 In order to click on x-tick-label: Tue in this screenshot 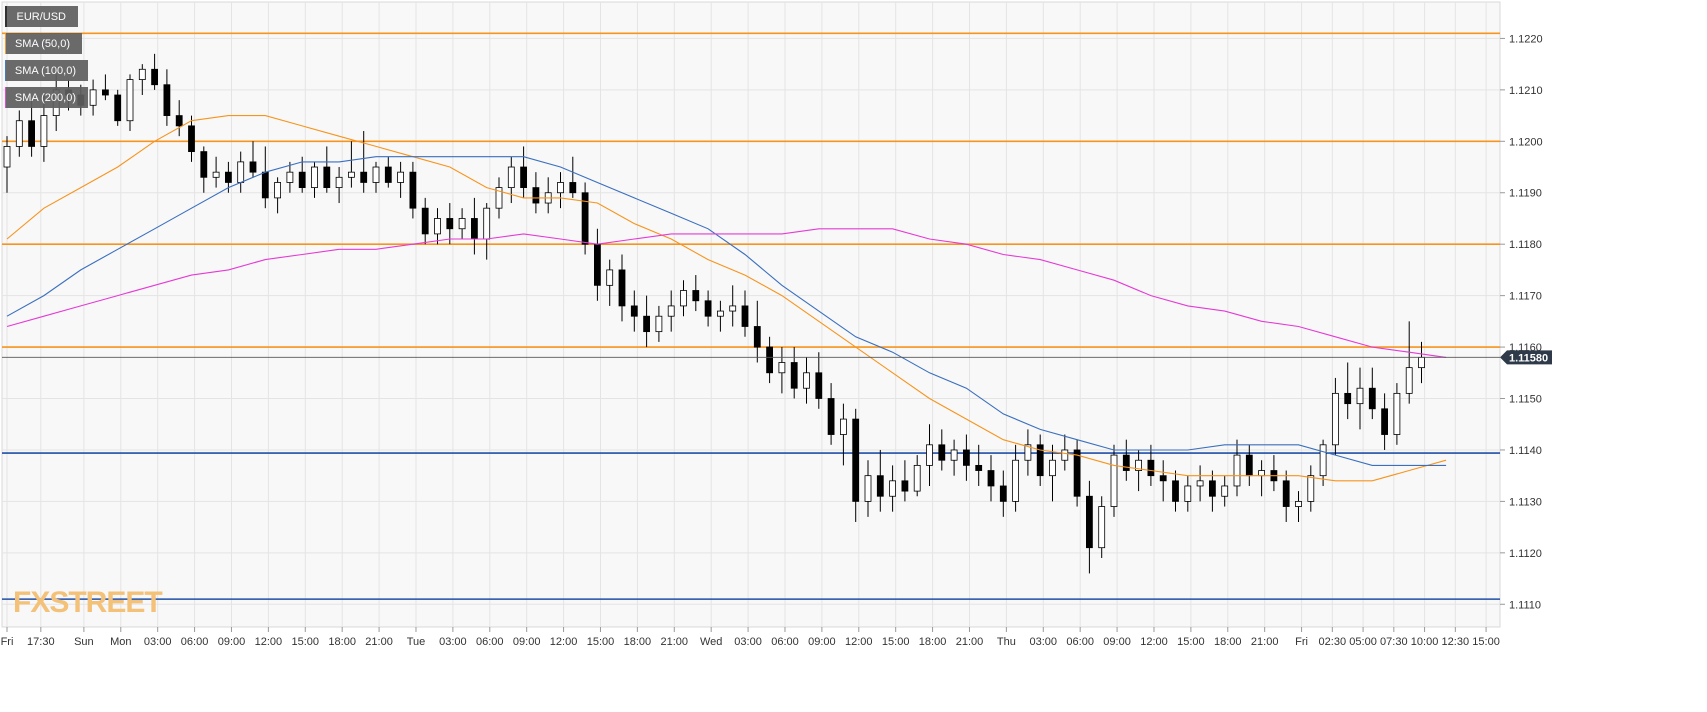, I will do `click(416, 642)`.